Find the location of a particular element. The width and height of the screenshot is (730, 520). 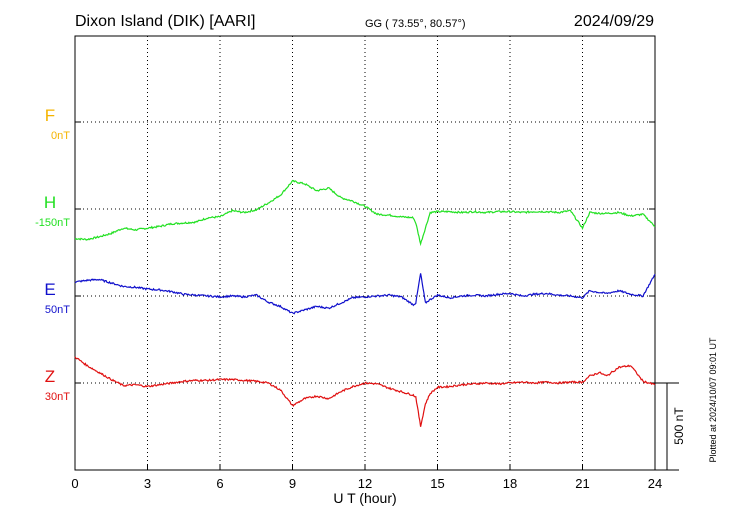

series-line-E is located at coordinates (365, 294).